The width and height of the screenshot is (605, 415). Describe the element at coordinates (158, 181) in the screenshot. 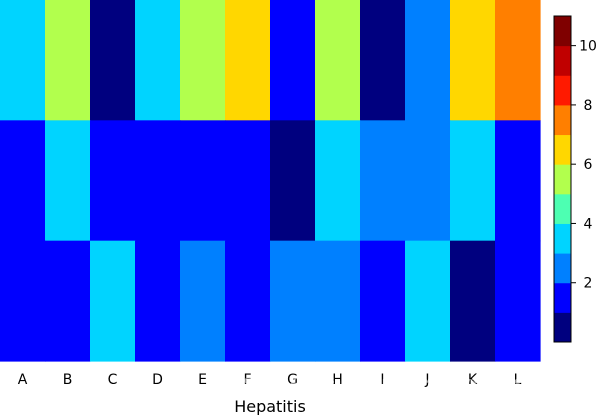

I see `heatmap-cell-D-row2` at that location.